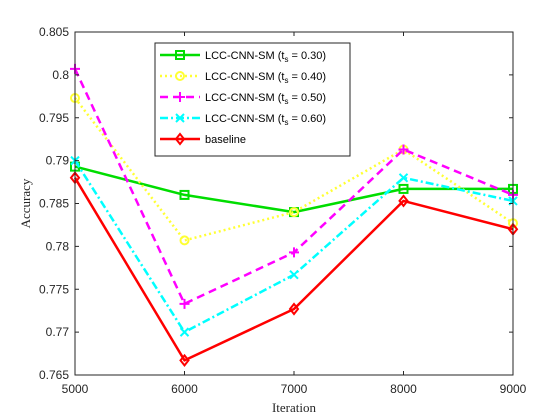 This screenshot has height=420, width=560. What do you see at coordinates (75, 389) in the screenshot?
I see `x-tick-label: 5000` at bounding box center [75, 389].